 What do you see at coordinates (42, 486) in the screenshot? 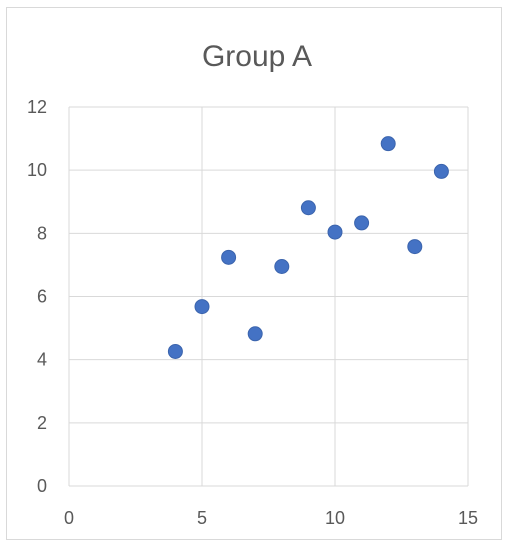
I see `y-tick-label: 0` at bounding box center [42, 486].